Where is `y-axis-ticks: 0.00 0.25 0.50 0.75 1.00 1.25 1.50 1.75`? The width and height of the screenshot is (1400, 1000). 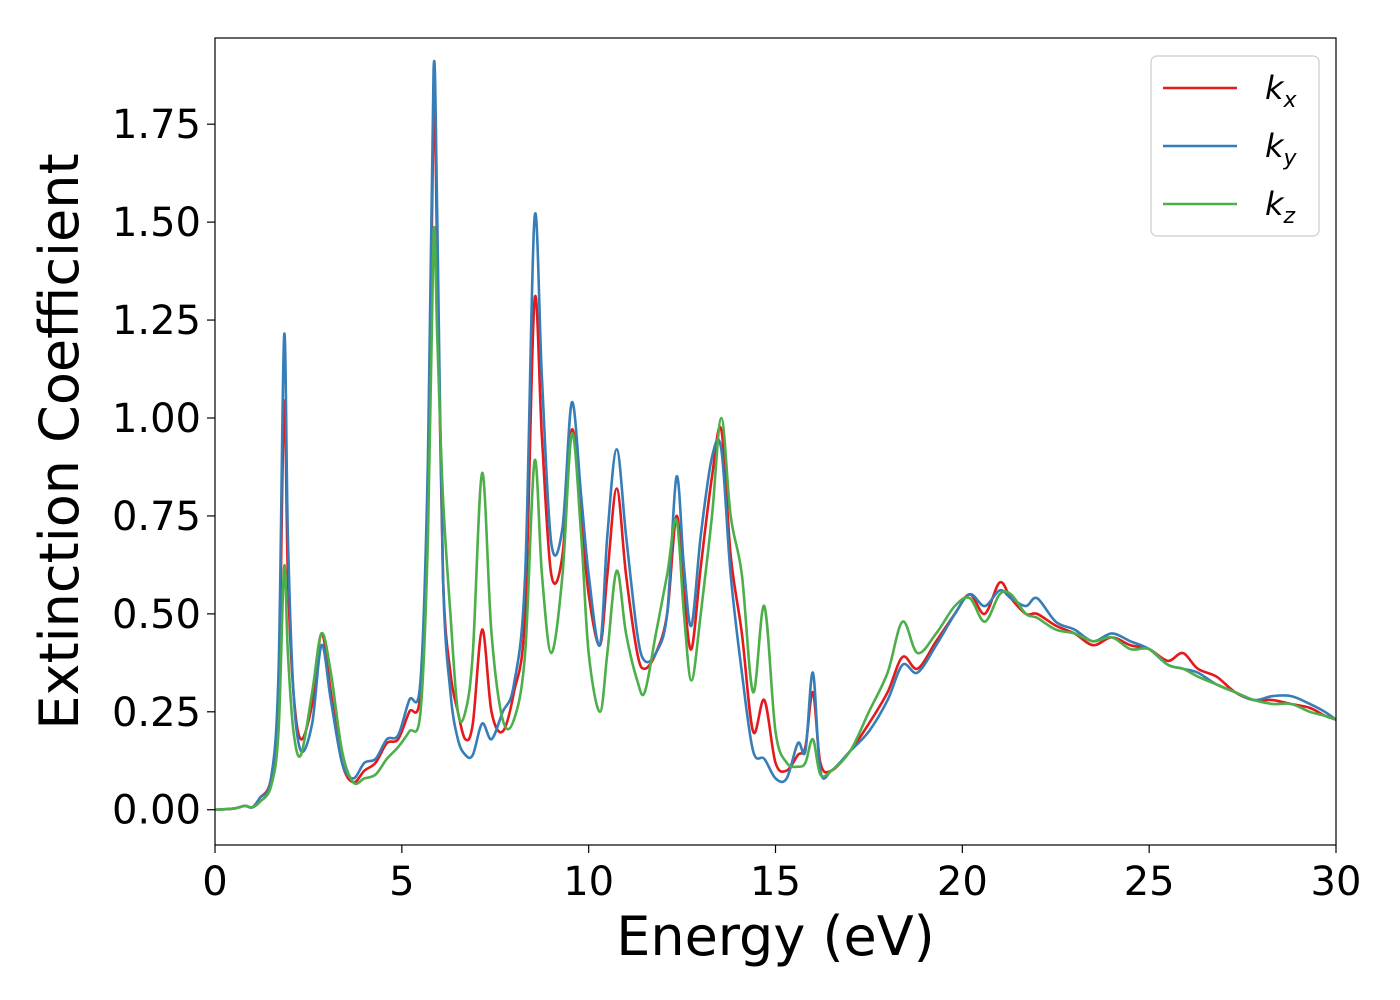
y-axis-ticks: 0.00 0.25 0.50 0.75 1.00 1.25 1.50 1.75 is located at coordinates (163, 468).